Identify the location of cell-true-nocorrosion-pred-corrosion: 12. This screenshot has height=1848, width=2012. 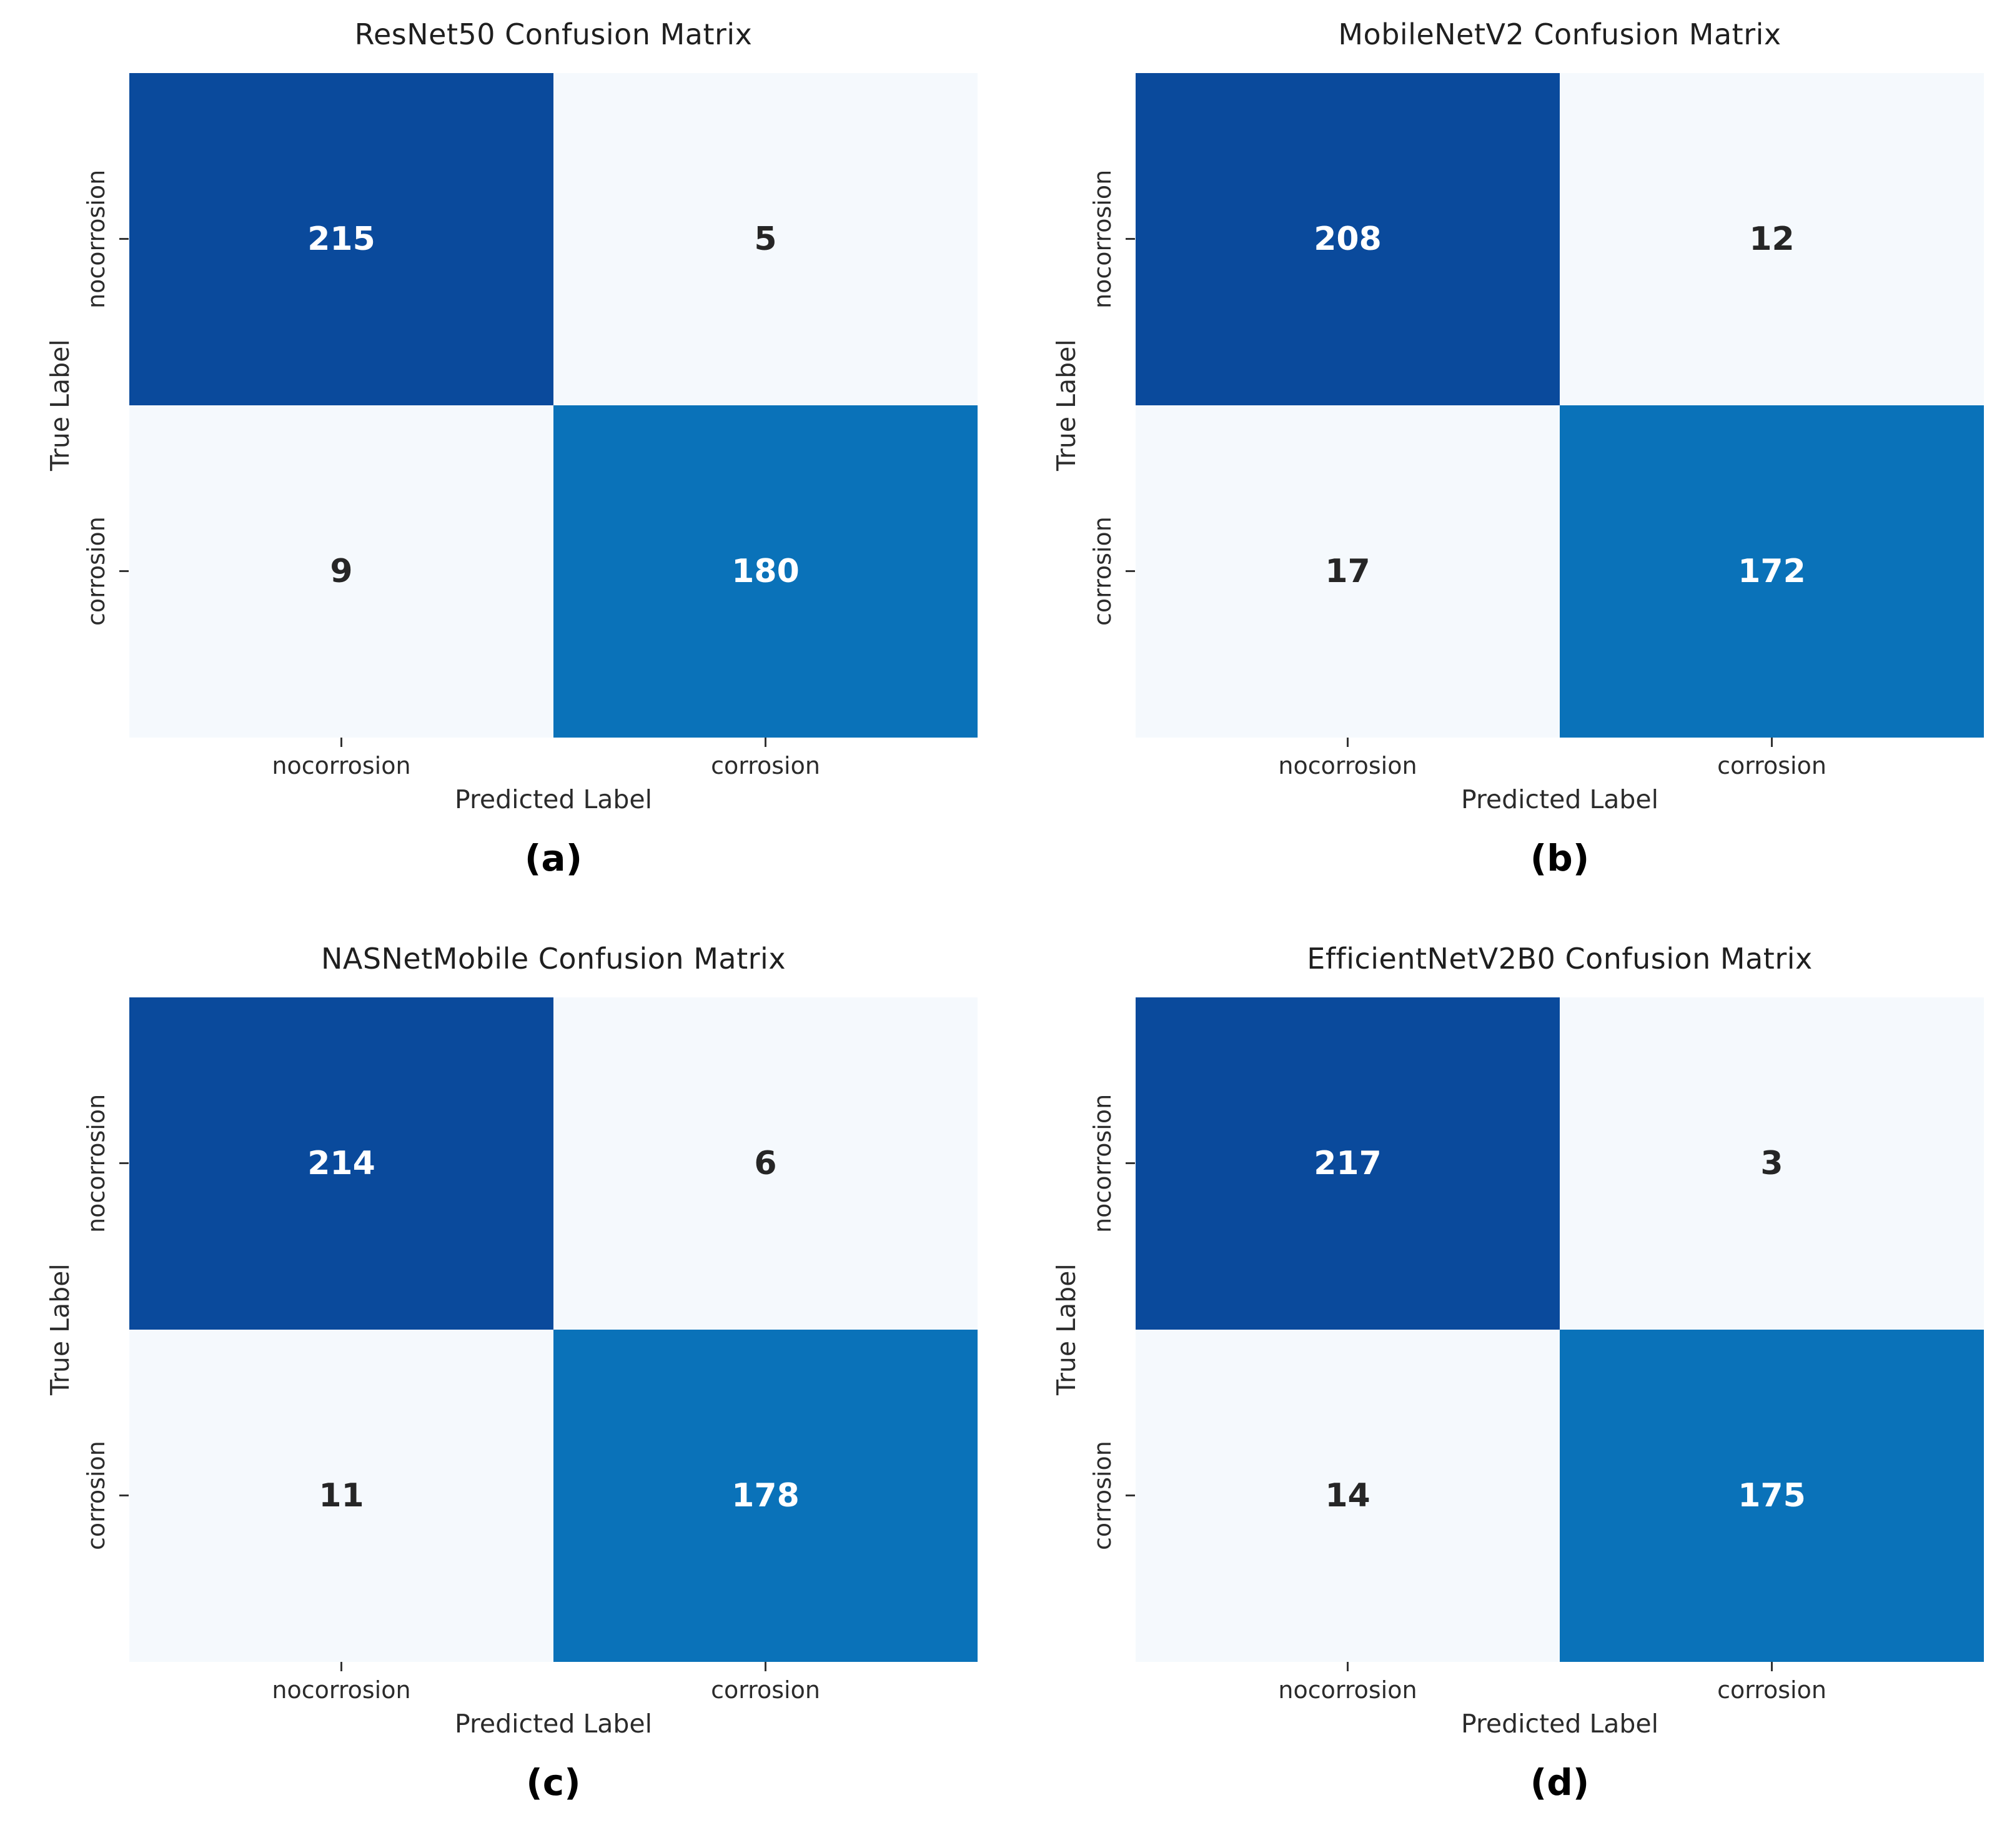
(1772, 239).